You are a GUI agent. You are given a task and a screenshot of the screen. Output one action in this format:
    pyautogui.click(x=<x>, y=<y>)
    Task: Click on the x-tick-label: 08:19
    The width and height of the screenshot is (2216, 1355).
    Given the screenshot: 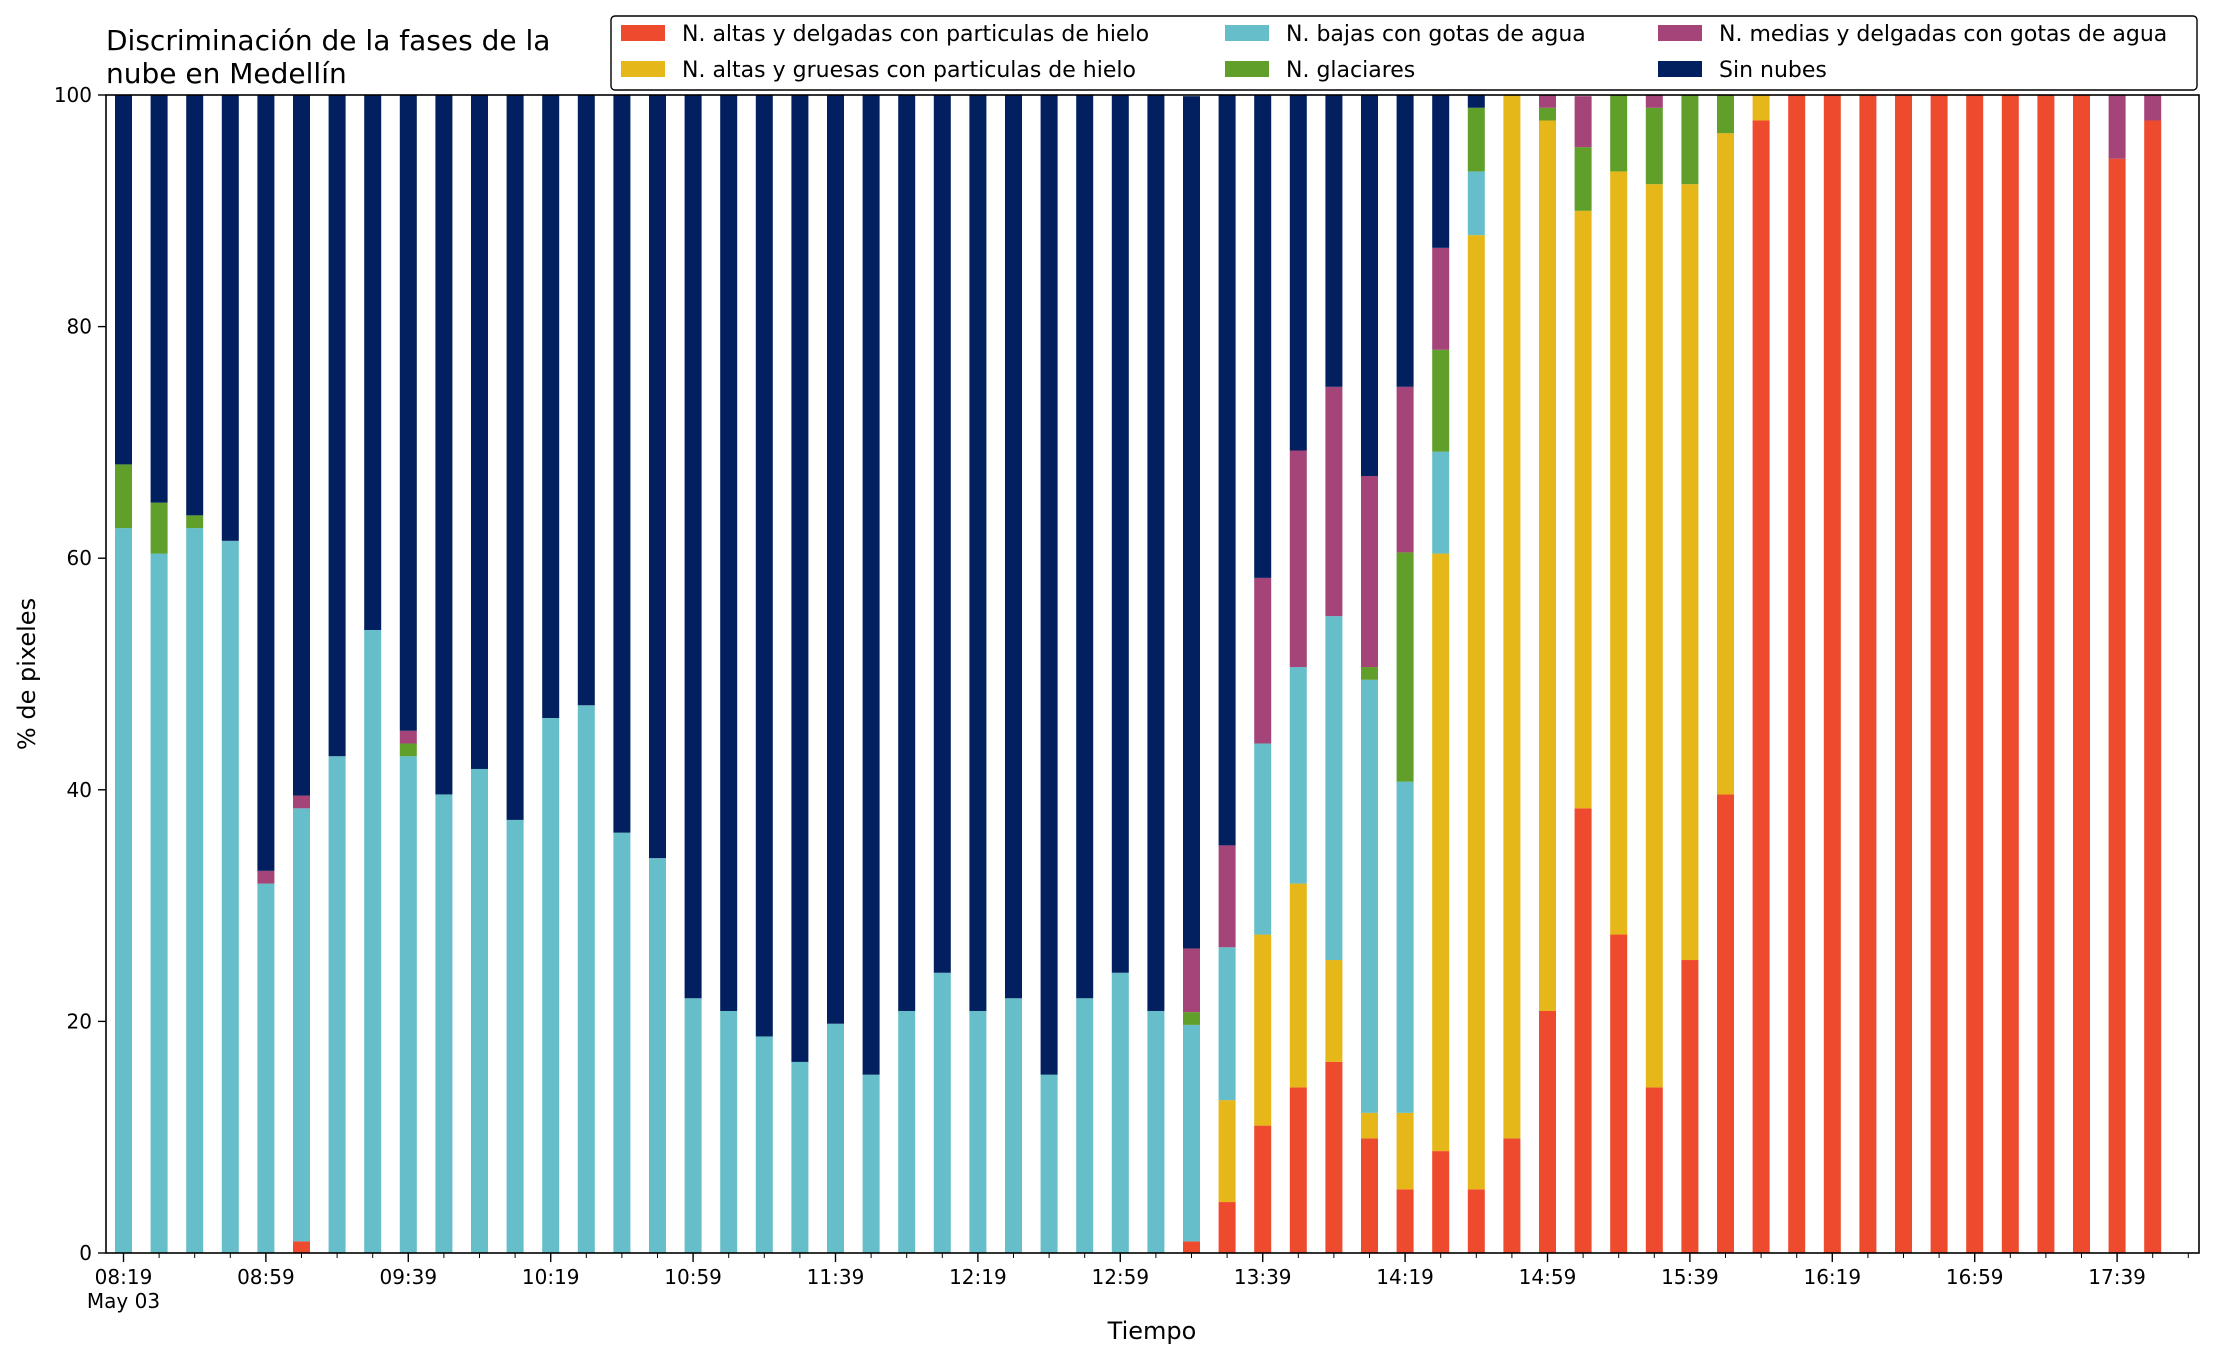 What is the action you would take?
    pyautogui.click(x=124, y=1277)
    